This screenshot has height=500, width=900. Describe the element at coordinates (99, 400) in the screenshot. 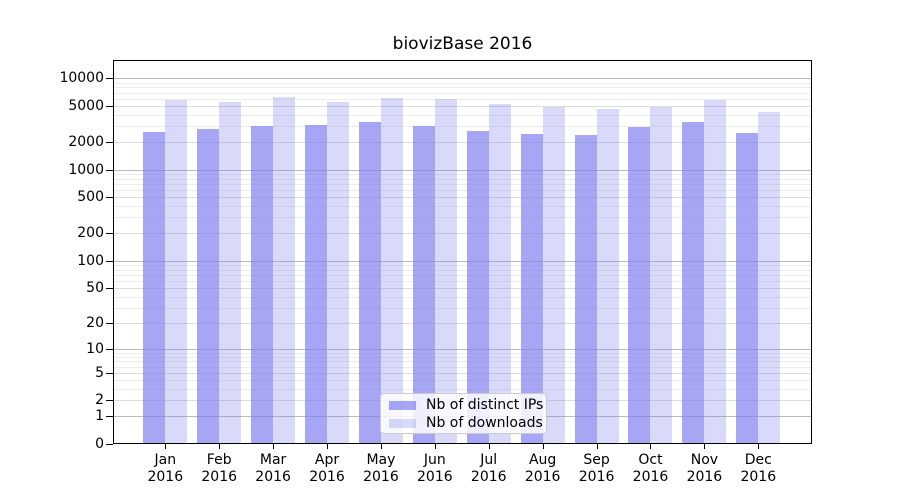

I see `y-tick-label: 2` at that location.